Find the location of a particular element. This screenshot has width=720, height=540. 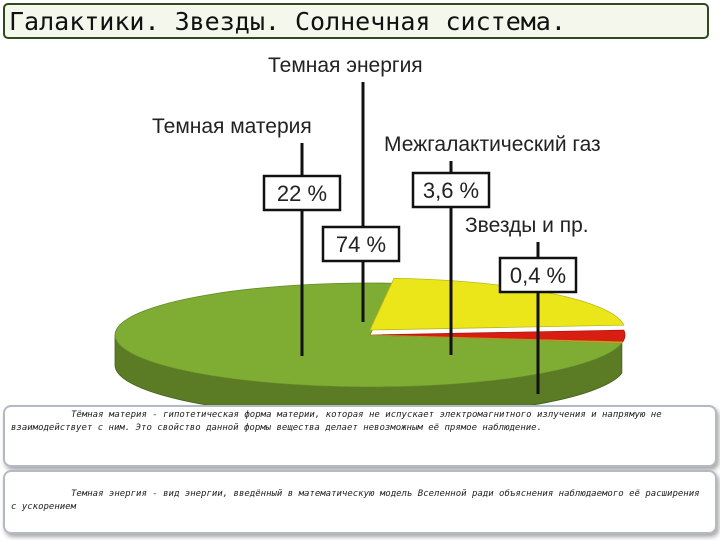

value-box-stars is located at coordinates (538, 275).